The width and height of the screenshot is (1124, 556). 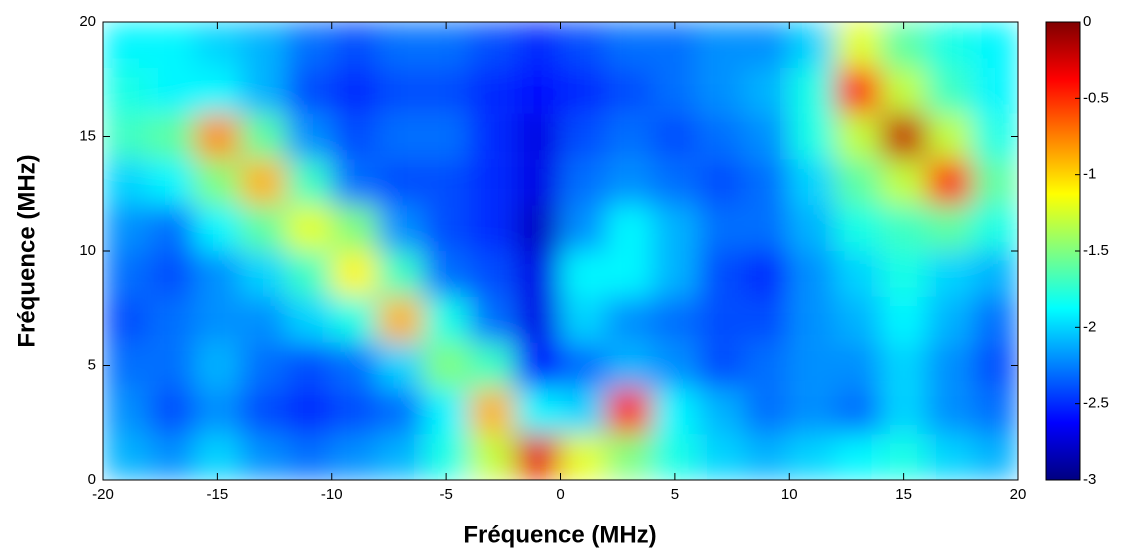 What do you see at coordinates (332, 494) in the screenshot?
I see `x-tick-label: -10` at bounding box center [332, 494].